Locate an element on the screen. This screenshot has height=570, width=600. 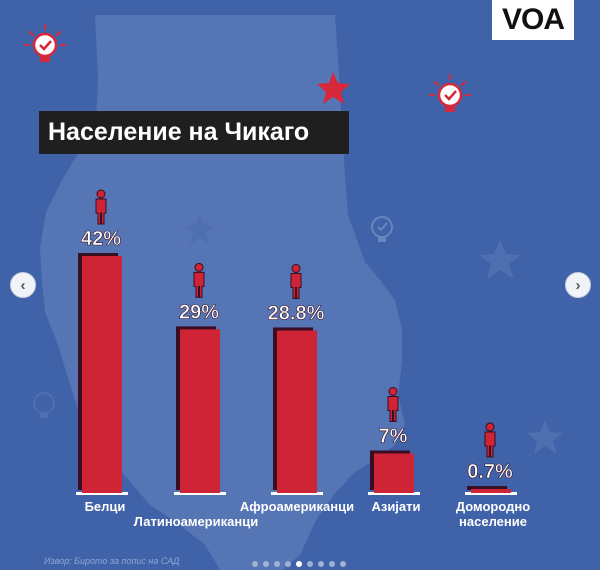
data-label: 7% is located at coordinates (393, 437).